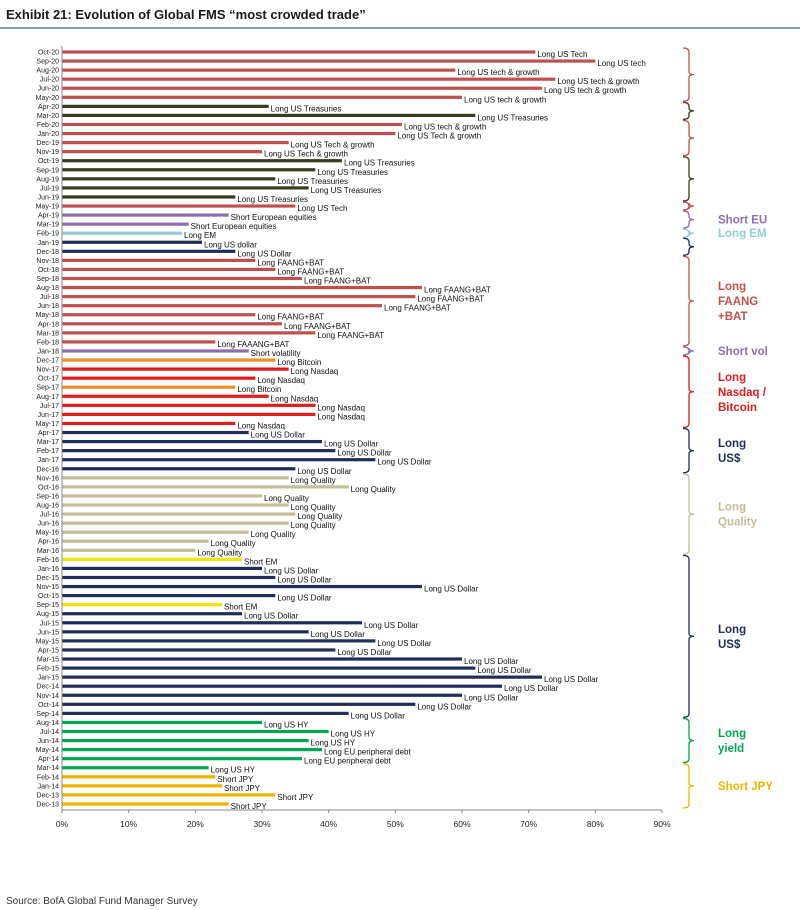 The image size is (800, 910). What do you see at coordinates (48, 379) in the screenshot?
I see `month-tick-label: Oct-17` at bounding box center [48, 379].